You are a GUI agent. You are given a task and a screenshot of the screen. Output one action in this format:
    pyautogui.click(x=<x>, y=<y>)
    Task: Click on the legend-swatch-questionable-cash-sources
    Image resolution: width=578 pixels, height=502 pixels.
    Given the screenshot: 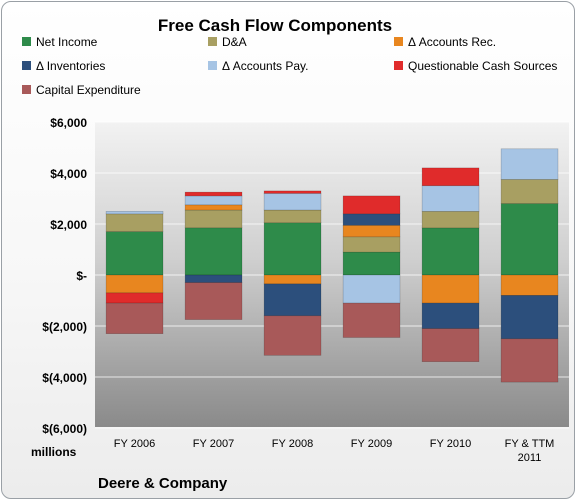 What is the action you would take?
    pyautogui.click(x=398, y=65)
    